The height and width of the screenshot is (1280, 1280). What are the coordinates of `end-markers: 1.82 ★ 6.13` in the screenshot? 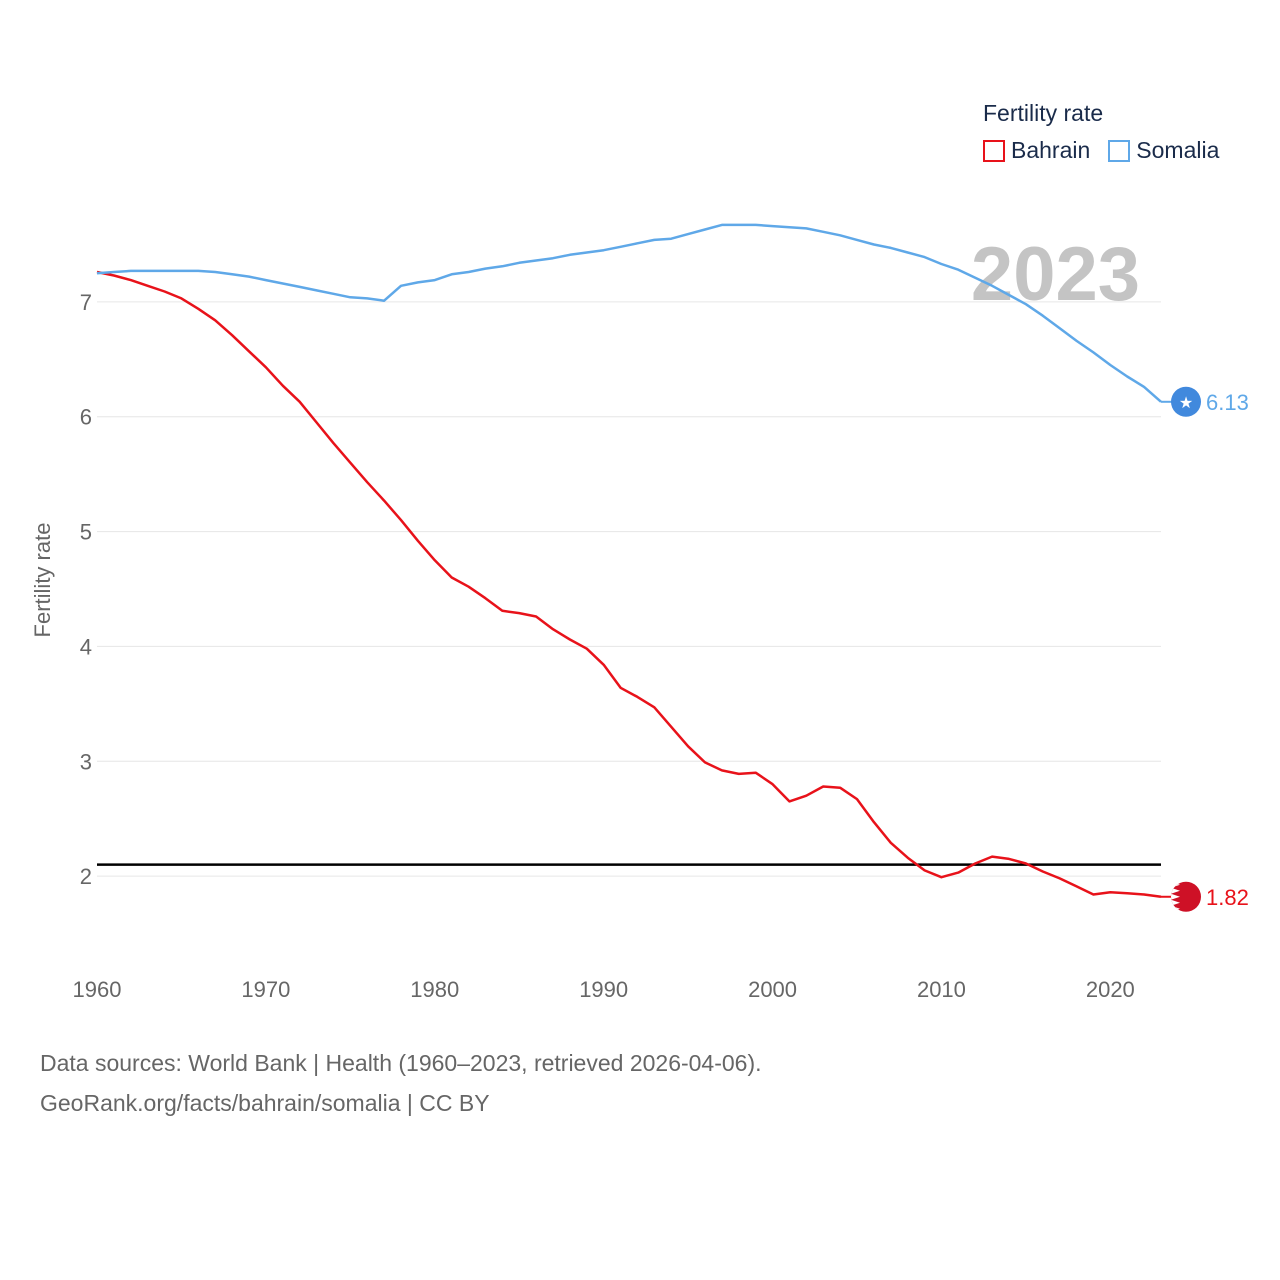 It's located at (1205, 649).